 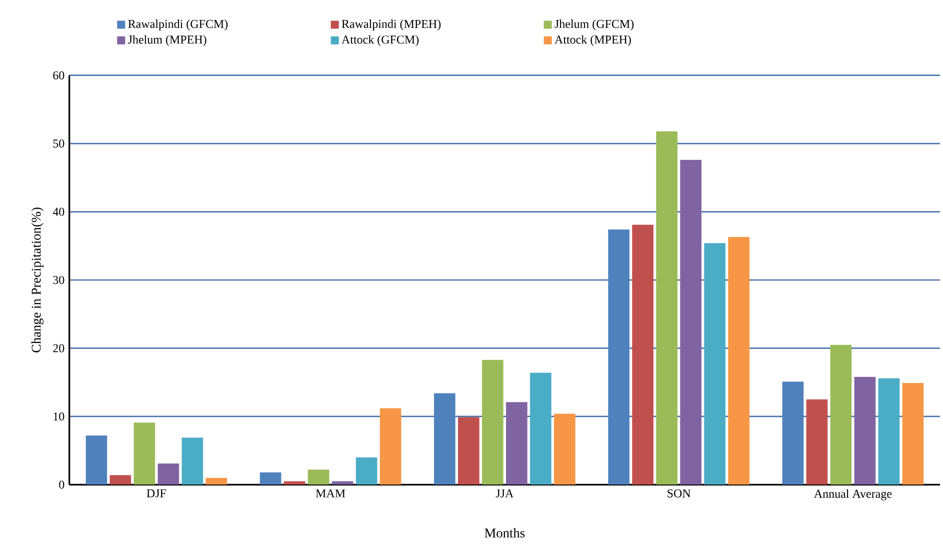 I want to click on y-axis-title: Change in Precipitation(%), so click(x=37, y=280).